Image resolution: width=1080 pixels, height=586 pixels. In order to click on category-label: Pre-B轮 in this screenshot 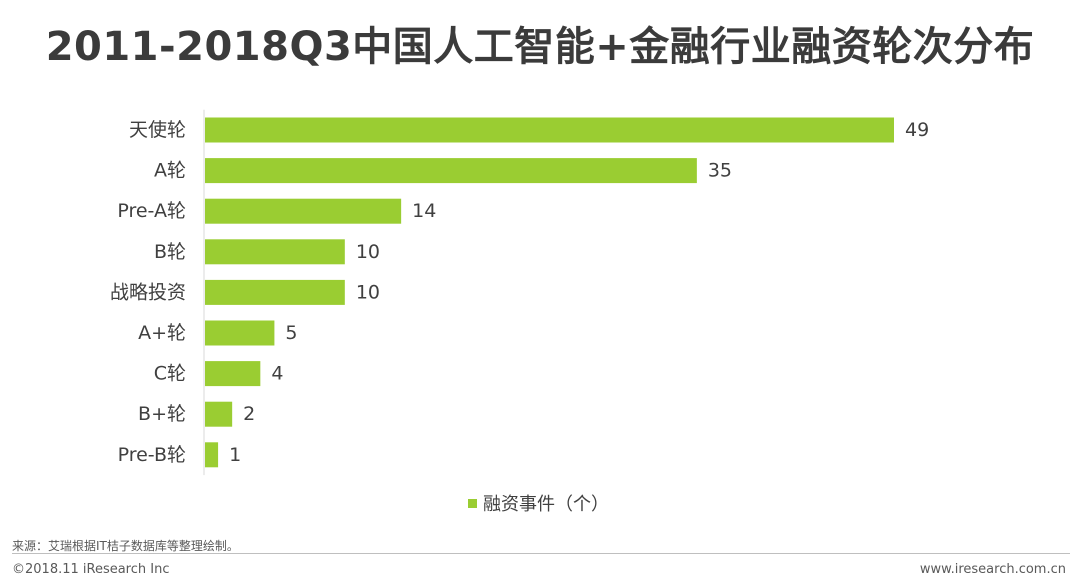, I will do `click(152, 455)`.